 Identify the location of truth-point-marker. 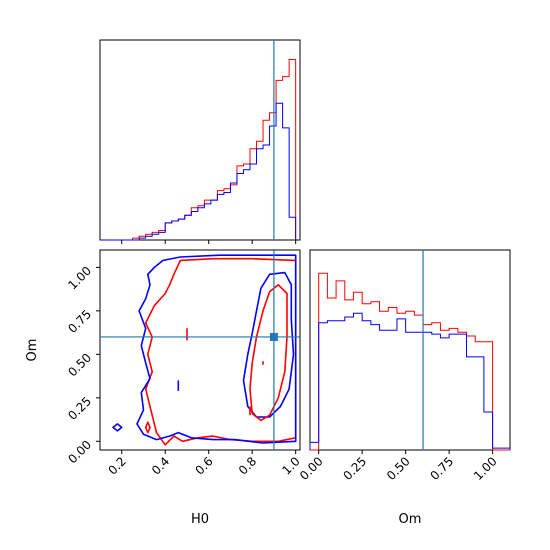
(273, 336).